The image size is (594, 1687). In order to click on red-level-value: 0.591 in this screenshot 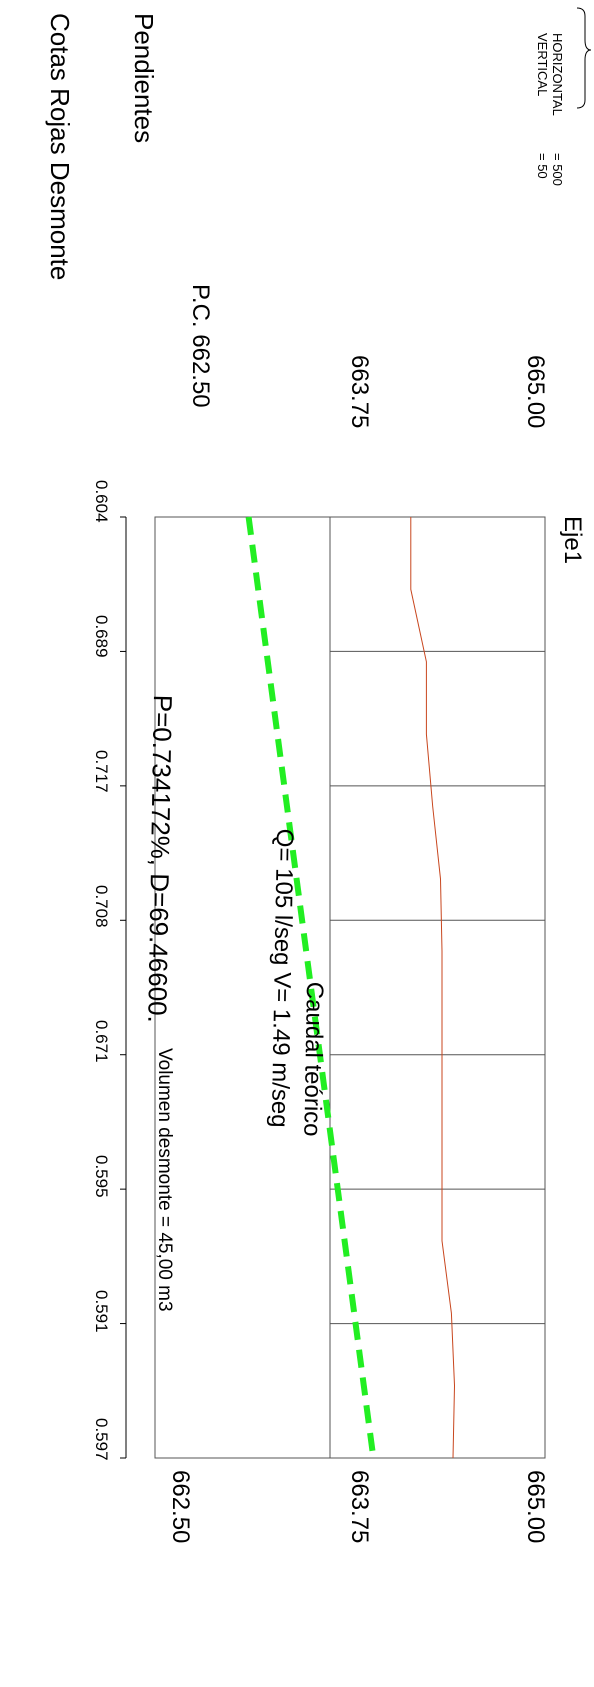, I will do `click(101, 1311)`.